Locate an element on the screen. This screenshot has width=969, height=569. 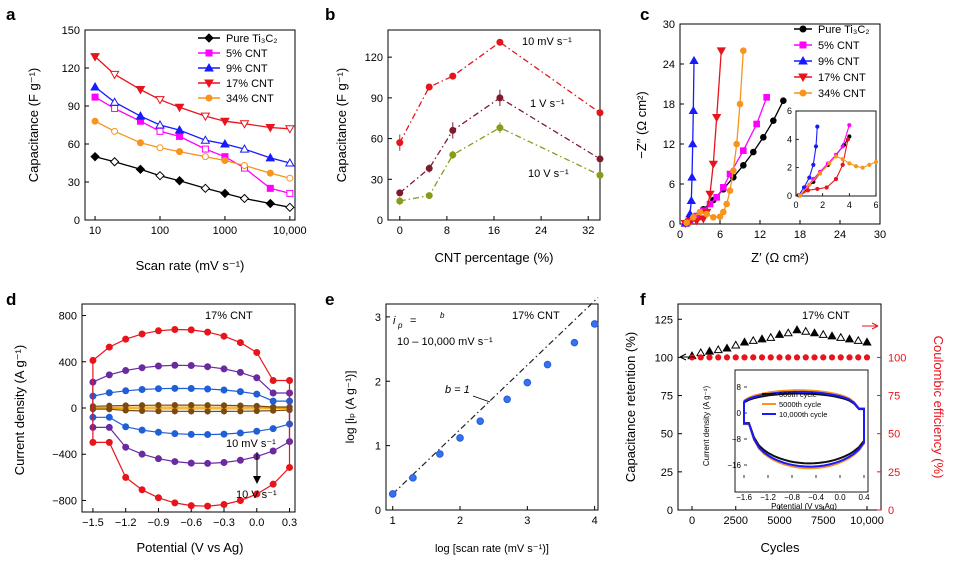
panel-f-inset-xtick-label: −1.6 is located at coordinates (744, 497).